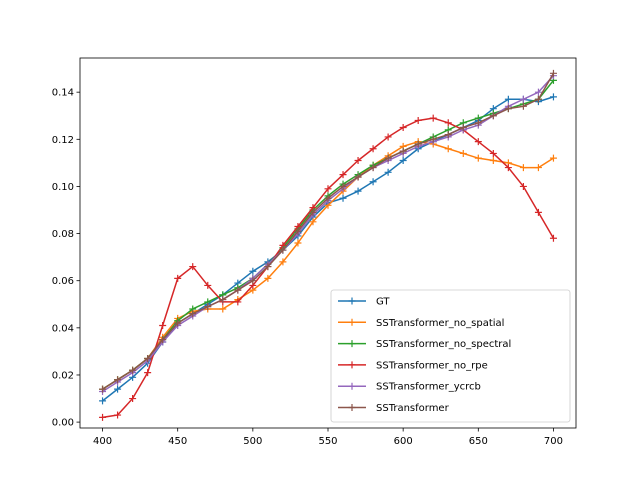 This screenshot has height=480, width=640. What do you see at coordinates (63, 187) in the screenshot?
I see `y-tick-label: 0.10` at bounding box center [63, 187].